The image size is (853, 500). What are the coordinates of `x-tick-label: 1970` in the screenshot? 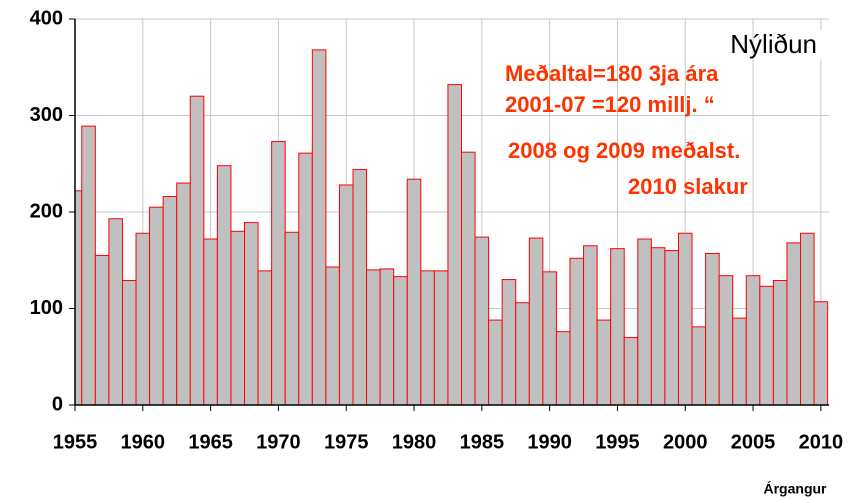 It's located at (278, 442).